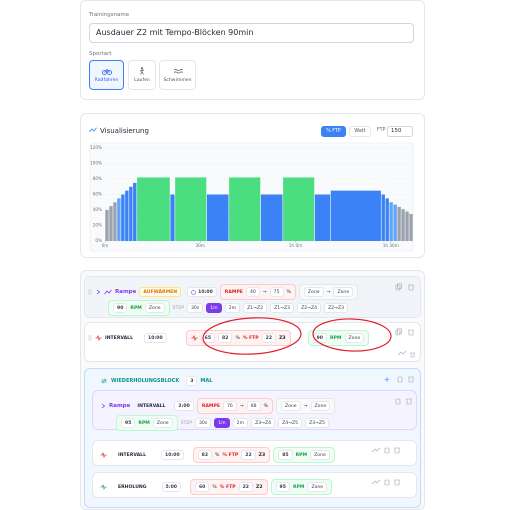  What do you see at coordinates (205, 455) in the screenshot?
I see `power: 82` at bounding box center [205, 455].